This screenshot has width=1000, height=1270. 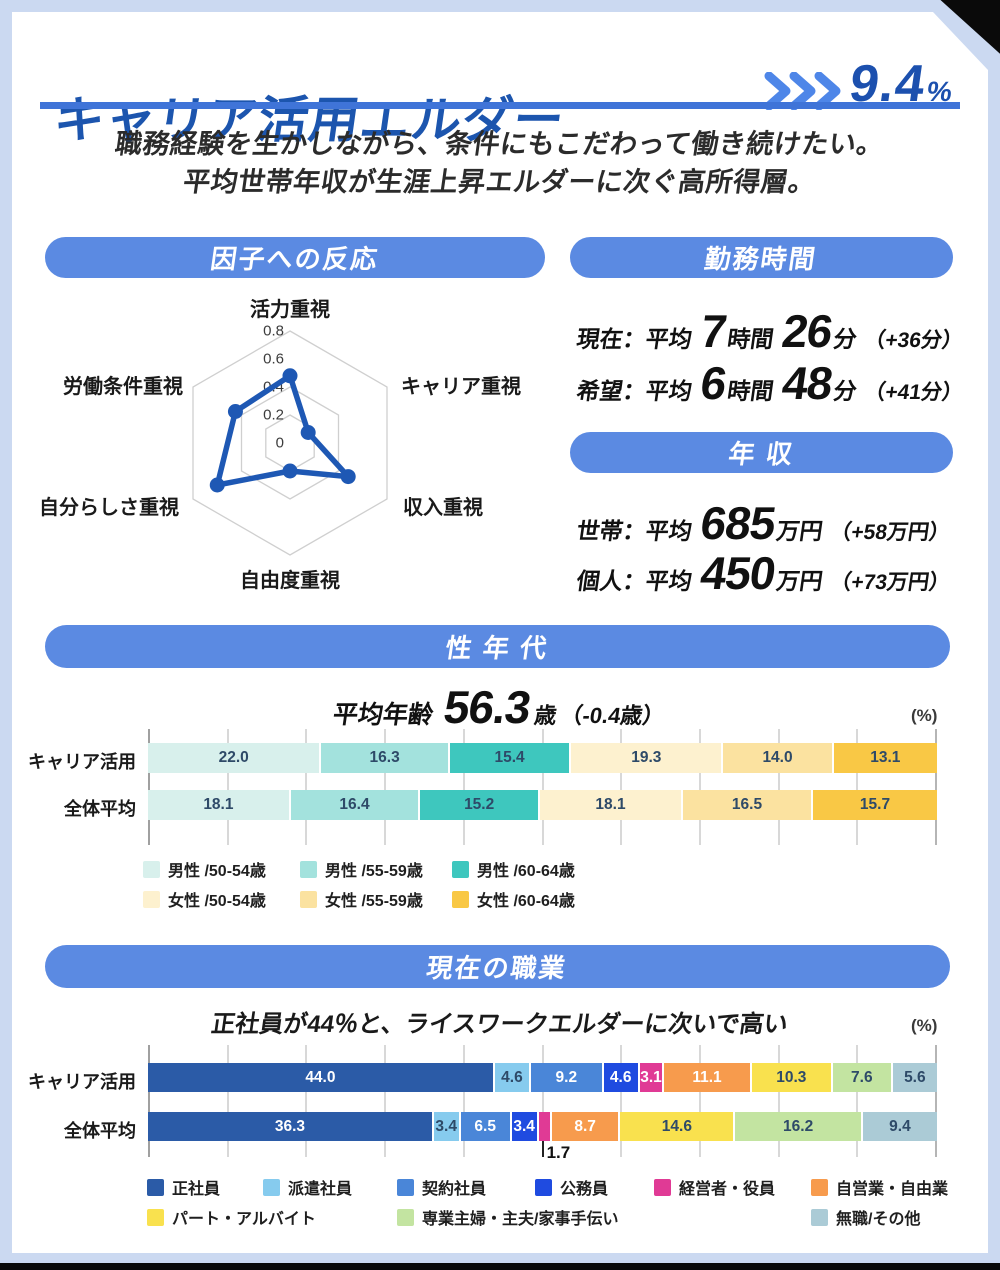 I want to click on section-heading-gender-age-label: 性 年 代, so click(x=497, y=648).